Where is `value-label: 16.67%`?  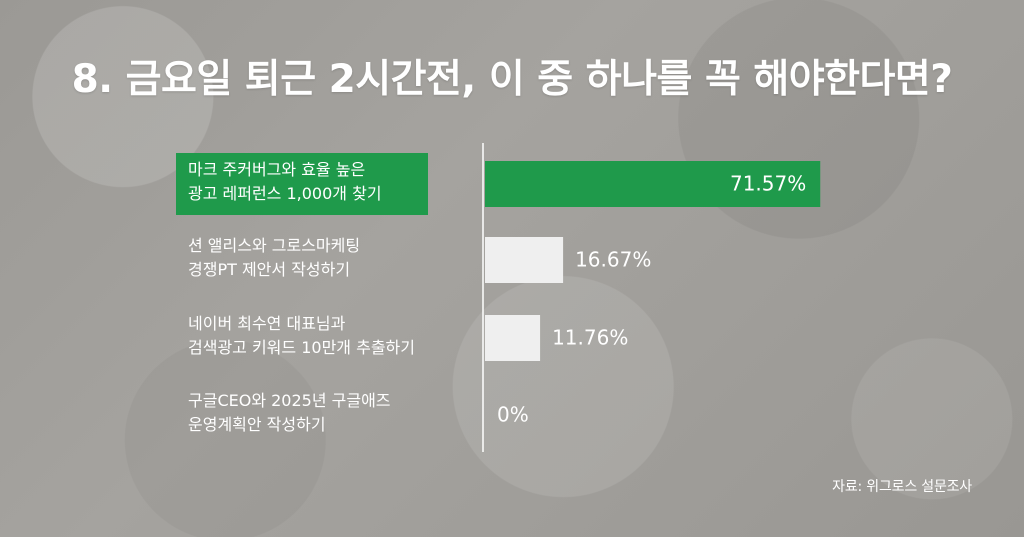 value-label: 16.67% is located at coordinates (613, 260).